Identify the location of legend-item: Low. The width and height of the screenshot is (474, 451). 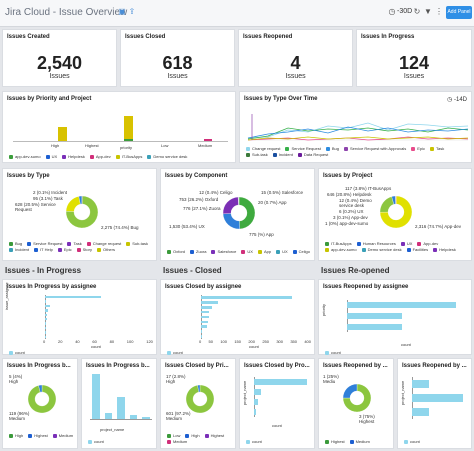
(173, 435).